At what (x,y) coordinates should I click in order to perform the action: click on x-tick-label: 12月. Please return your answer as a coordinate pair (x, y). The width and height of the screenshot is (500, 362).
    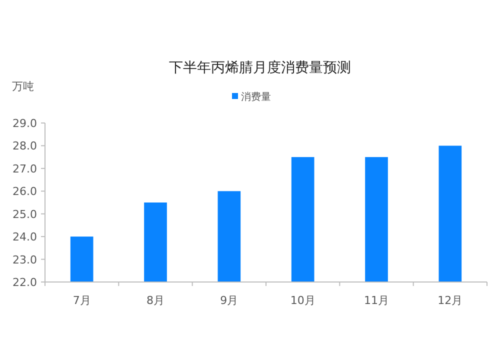
    Looking at the image, I should click on (450, 300).